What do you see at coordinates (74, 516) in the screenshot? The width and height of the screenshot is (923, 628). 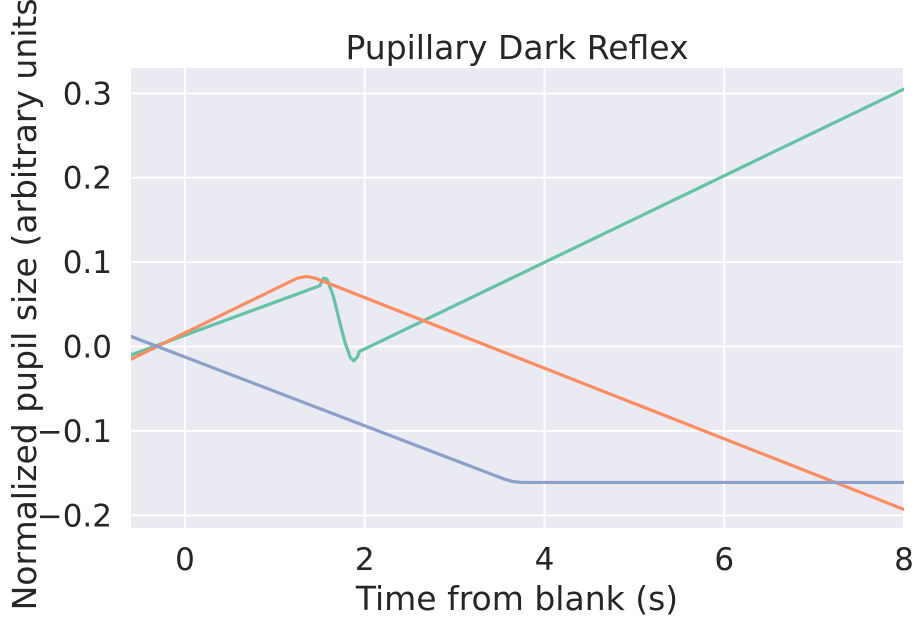 I see `y-tick-label: −0.2` at bounding box center [74, 516].